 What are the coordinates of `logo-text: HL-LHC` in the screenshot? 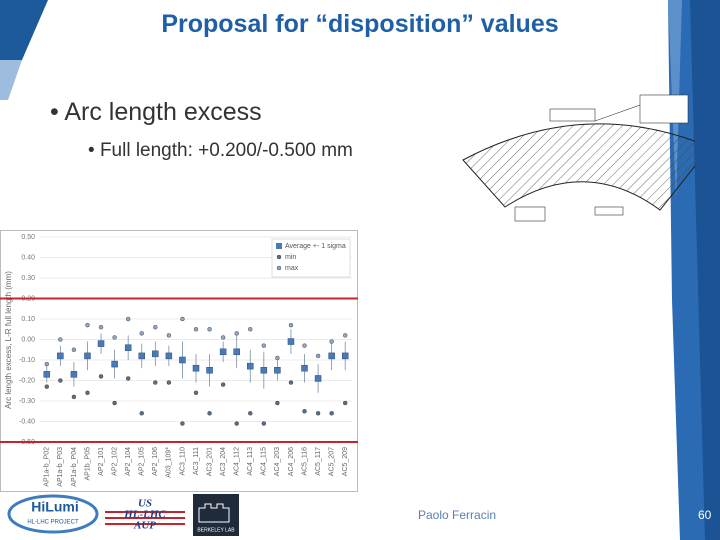 It's located at (144, 515).